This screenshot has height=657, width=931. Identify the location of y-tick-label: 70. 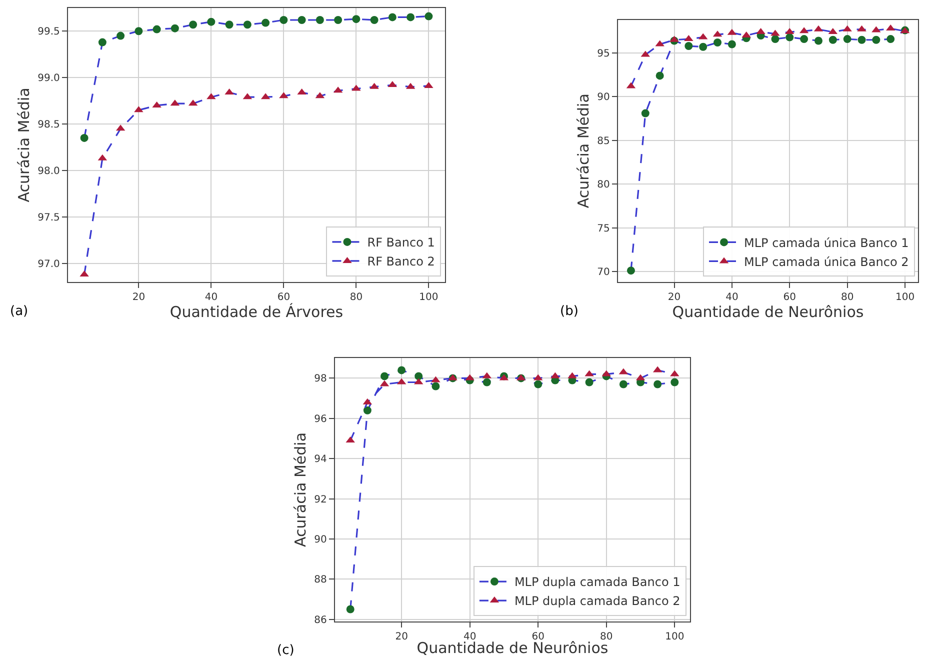
(603, 272).